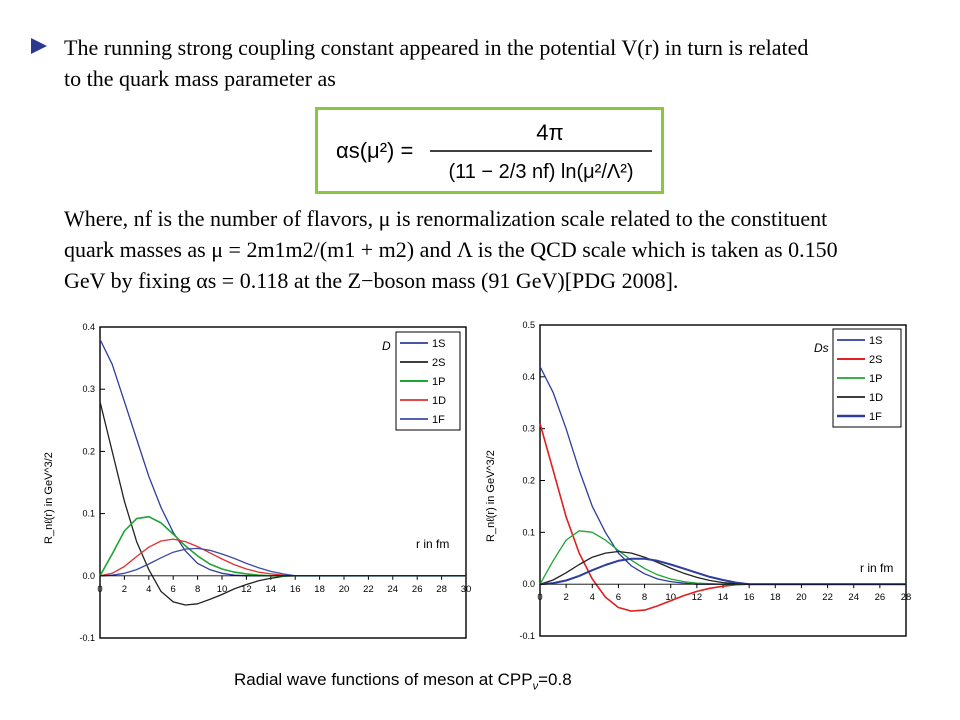 Image resolution: width=960 pixels, height=720 pixels. I want to click on d-legend-label: 1P, so click(438, 382).